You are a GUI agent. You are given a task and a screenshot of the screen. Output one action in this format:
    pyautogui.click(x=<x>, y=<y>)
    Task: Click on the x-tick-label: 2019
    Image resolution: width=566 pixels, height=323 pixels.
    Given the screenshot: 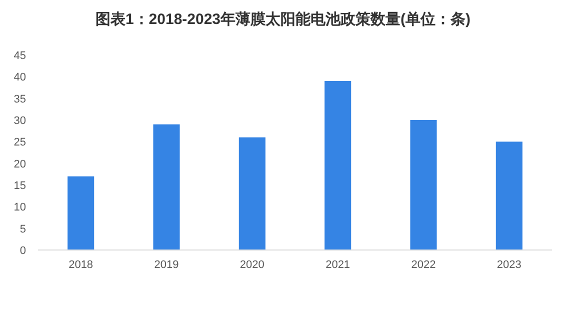 What is the action you would take?
    pyautogui.click(x=166, y=265)
    